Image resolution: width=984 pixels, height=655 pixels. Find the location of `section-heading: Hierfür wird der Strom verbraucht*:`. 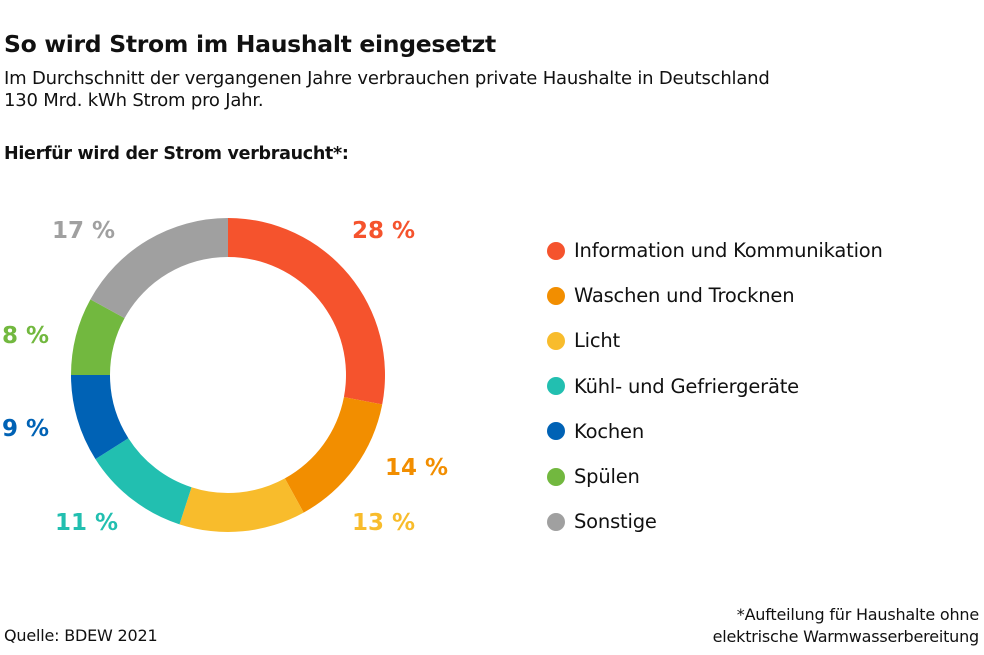

section-heading: Hierfür wird der Strom verbraucht*: is located at coordinates (176, 154).